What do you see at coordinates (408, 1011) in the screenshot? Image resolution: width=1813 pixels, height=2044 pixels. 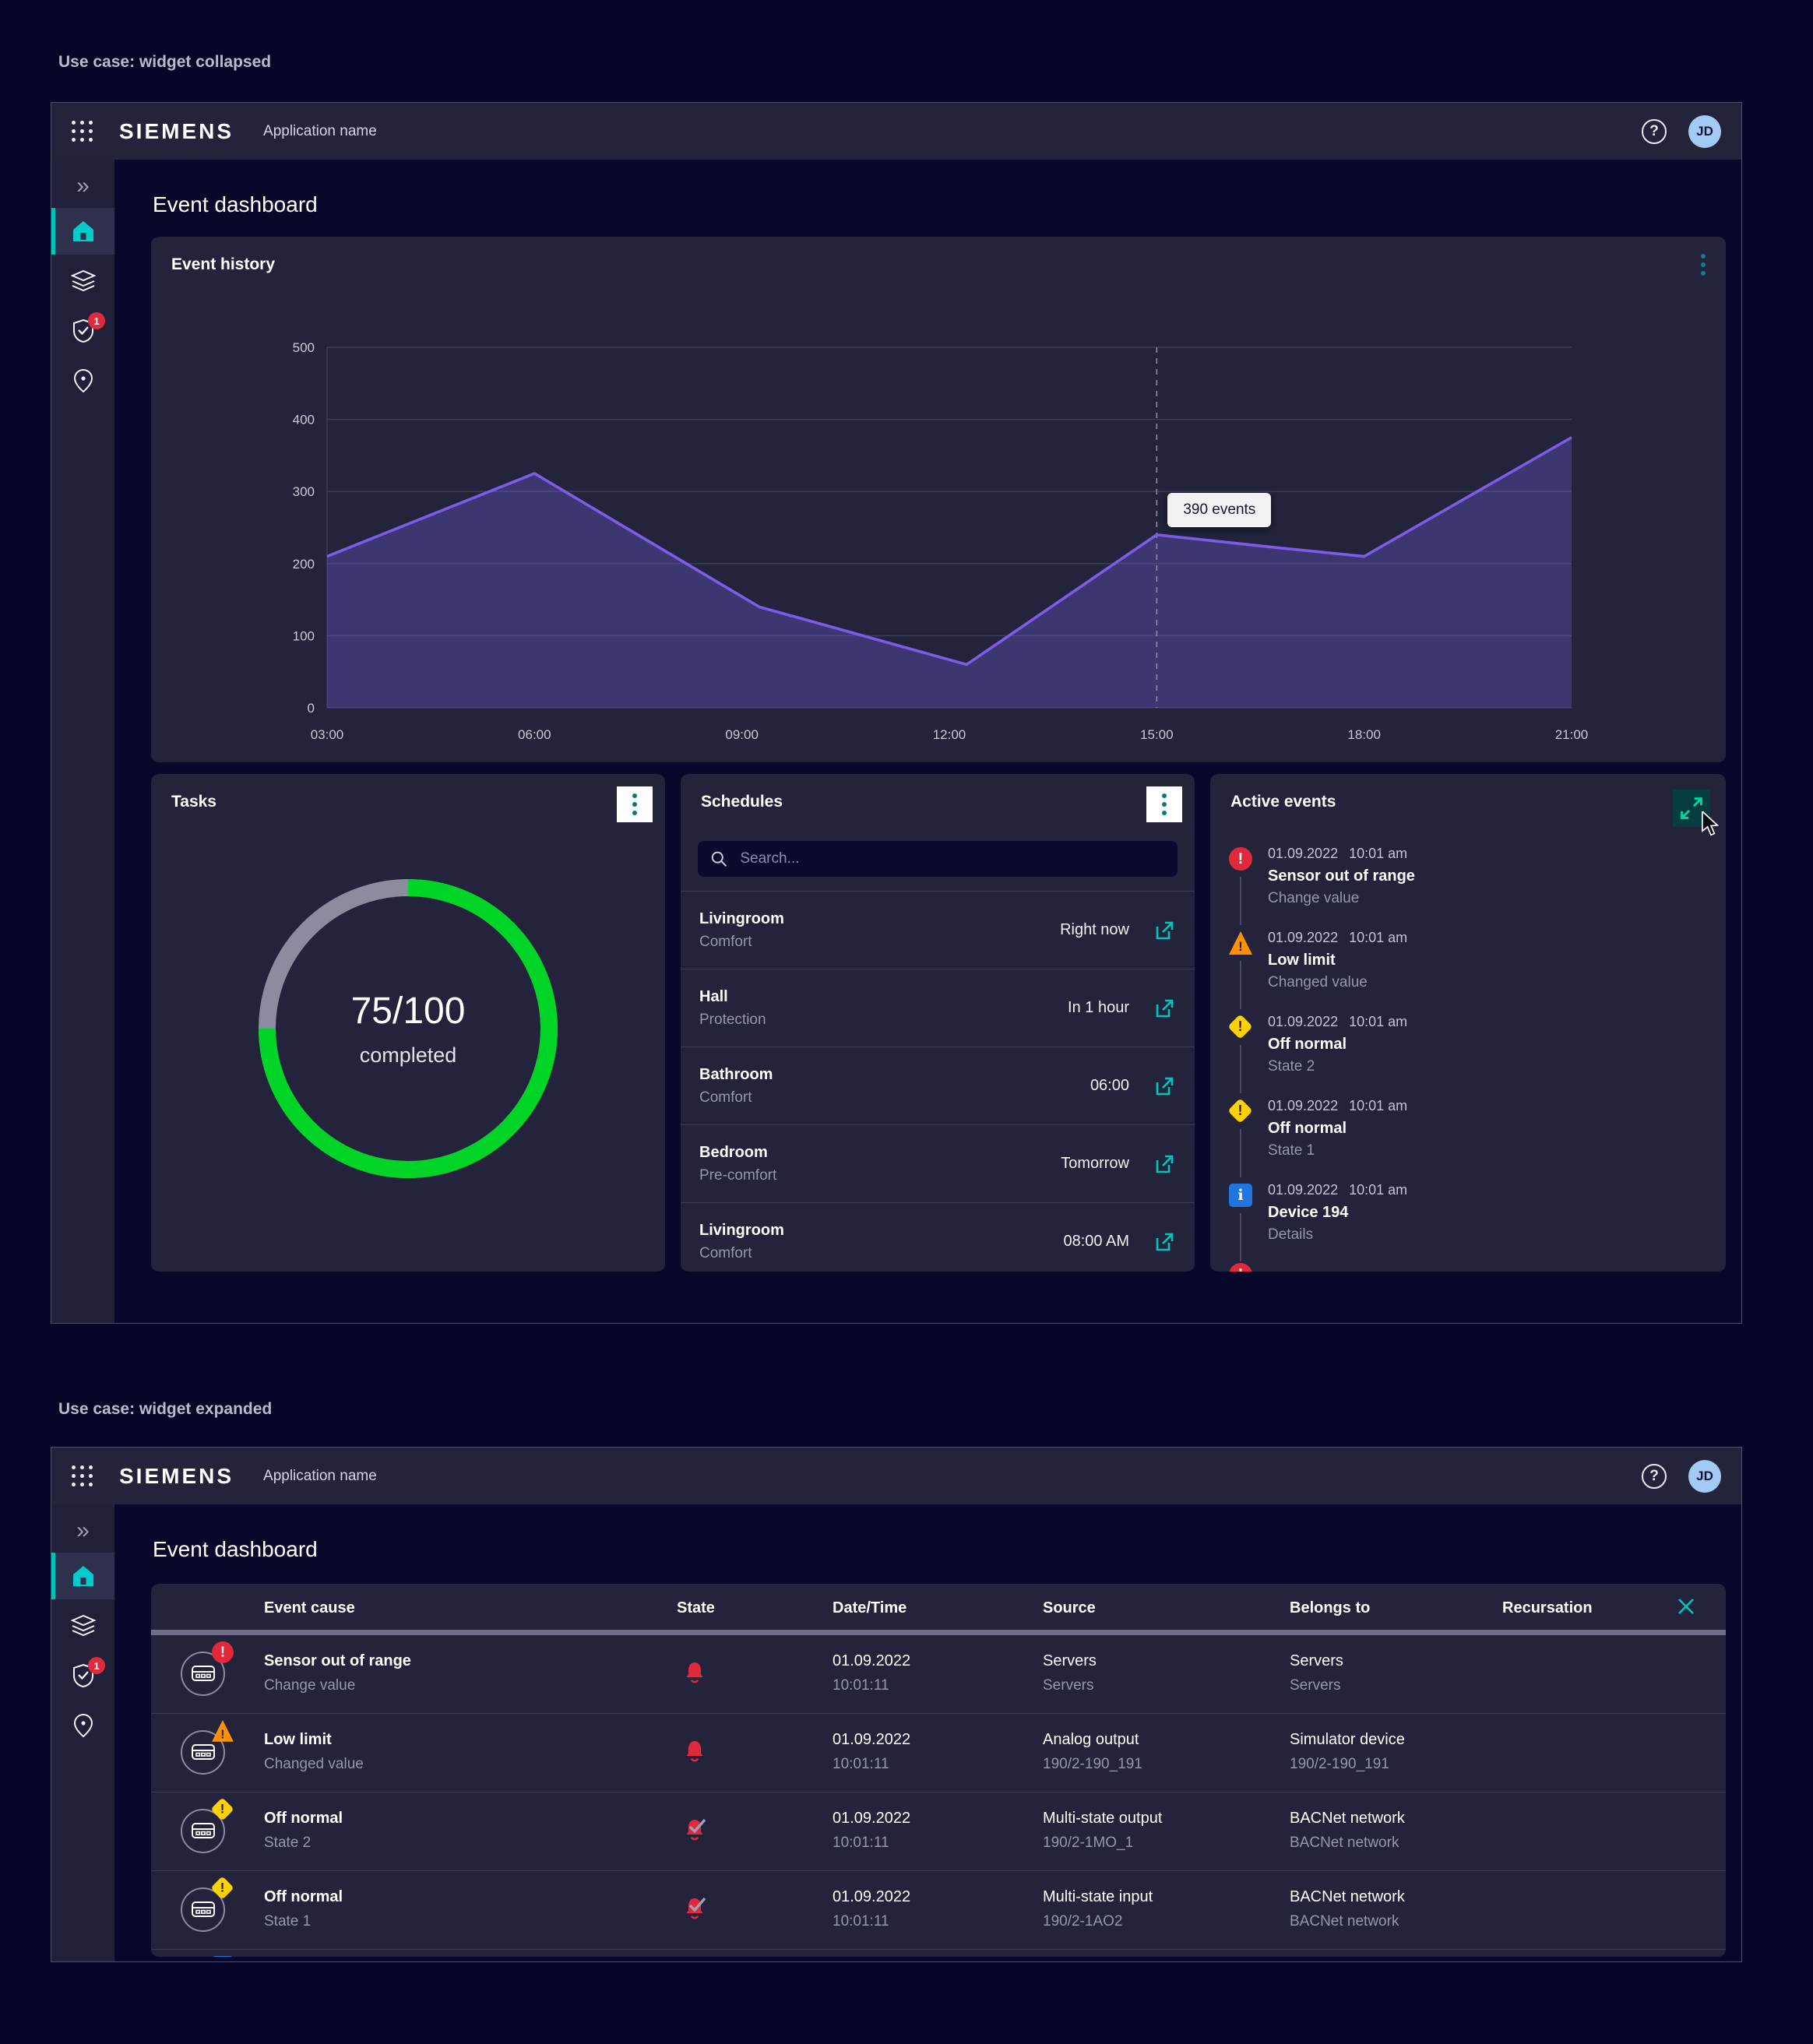 I see `tasks-progress-value: 75/100` at bounding box center [408, 1011].